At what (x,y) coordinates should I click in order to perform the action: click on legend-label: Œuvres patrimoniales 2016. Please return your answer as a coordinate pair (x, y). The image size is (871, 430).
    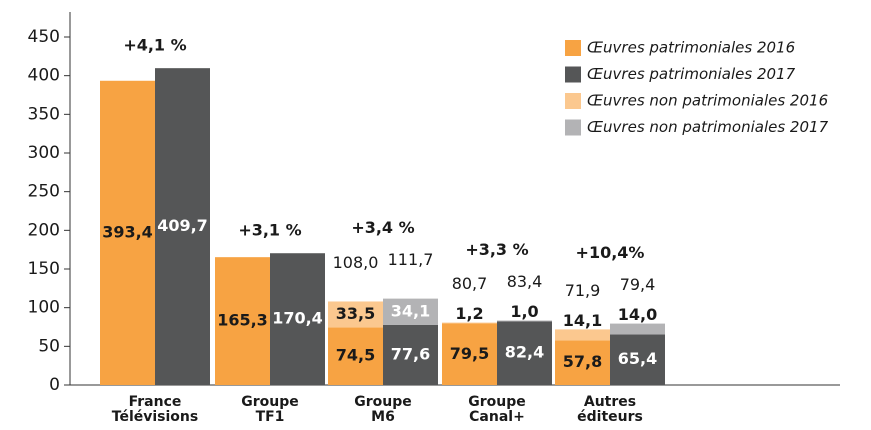
    Looking at the image, I should click on (691, 48).